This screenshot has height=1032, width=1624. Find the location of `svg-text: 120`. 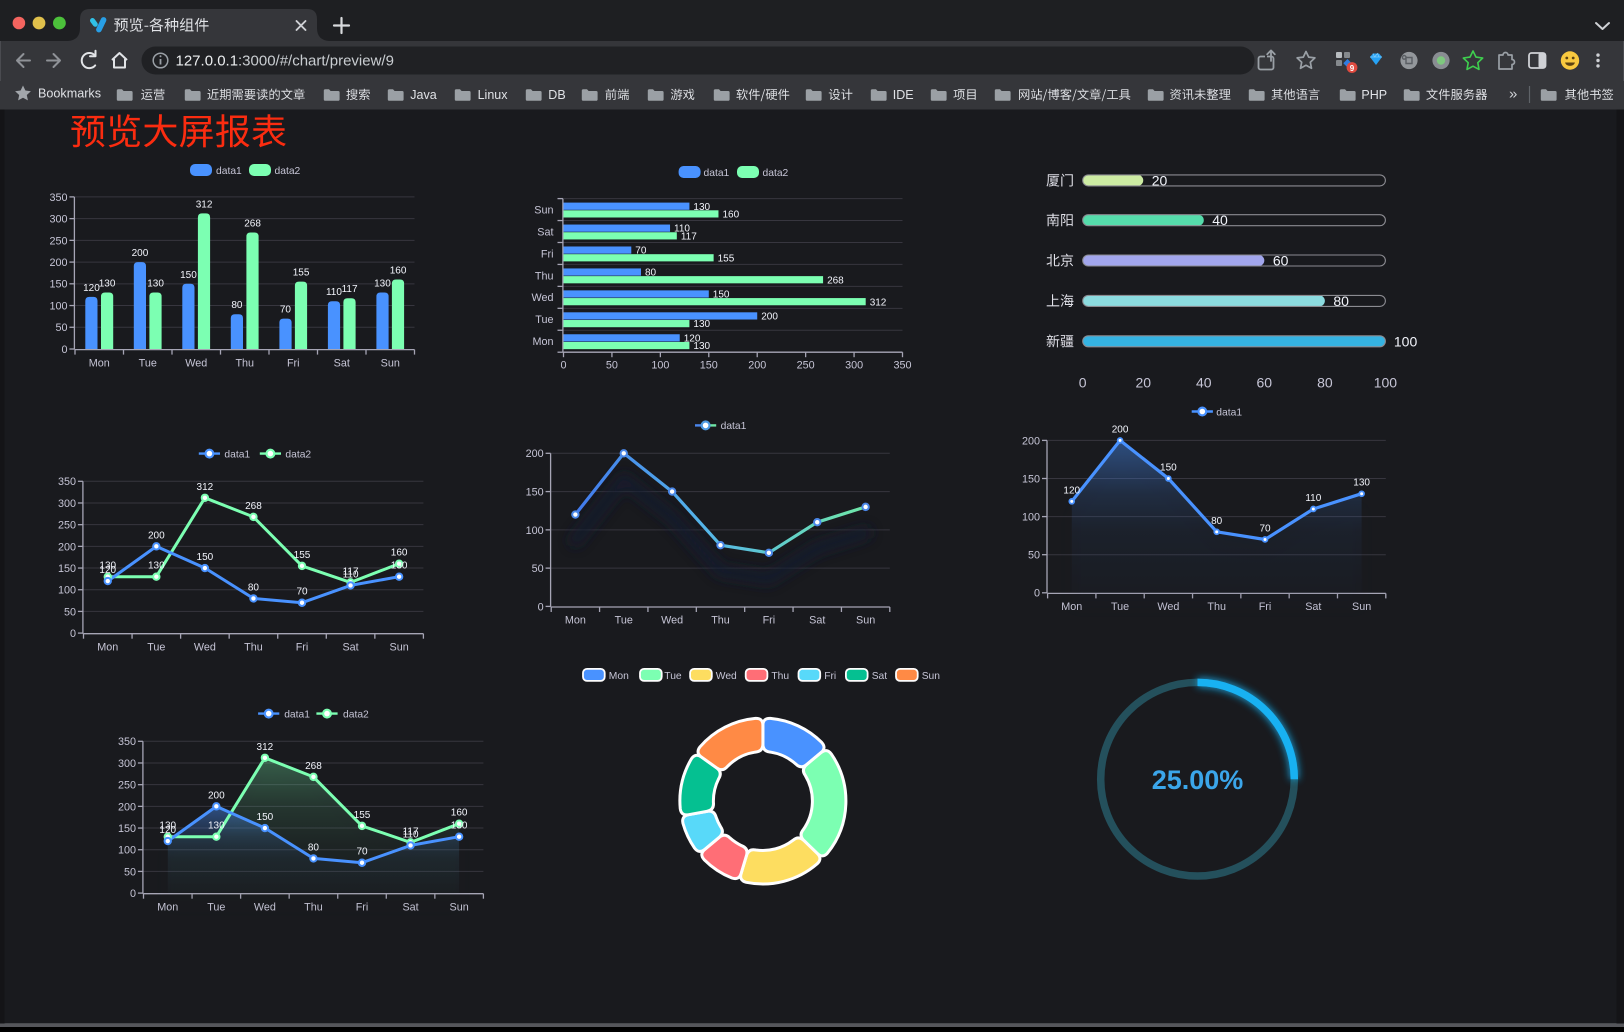

svg-text: 120 is located at coordinates (91, 288).